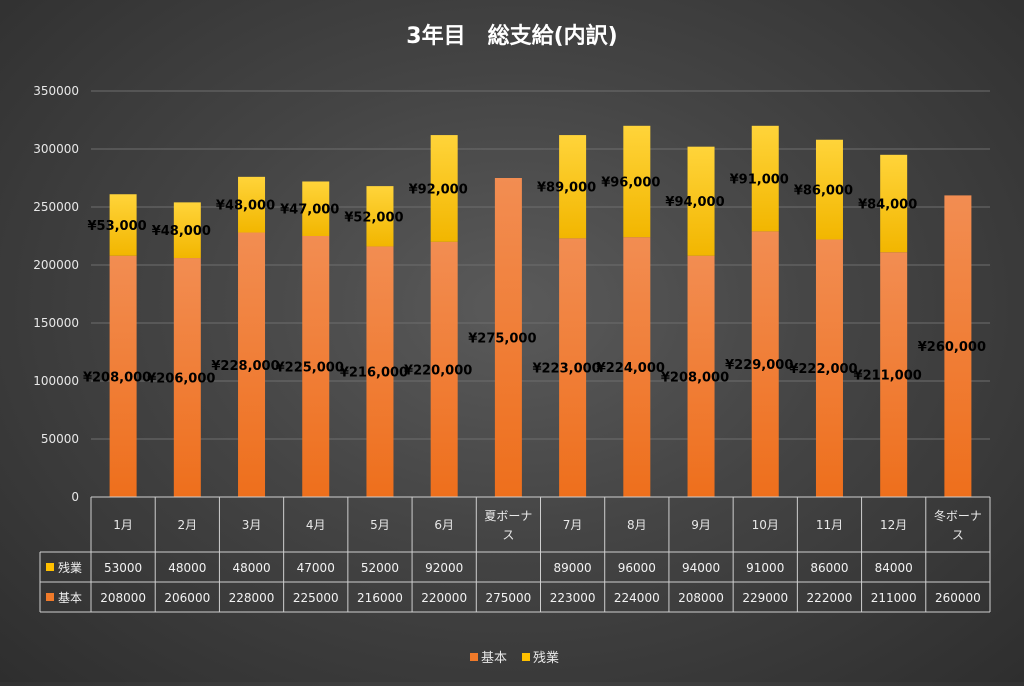 The image size is (1024, 686). What do you see at coordinates (888, 376) in the screenshot?
I see `data-label-base: ¥211,000` at bounding box center [888, 376].